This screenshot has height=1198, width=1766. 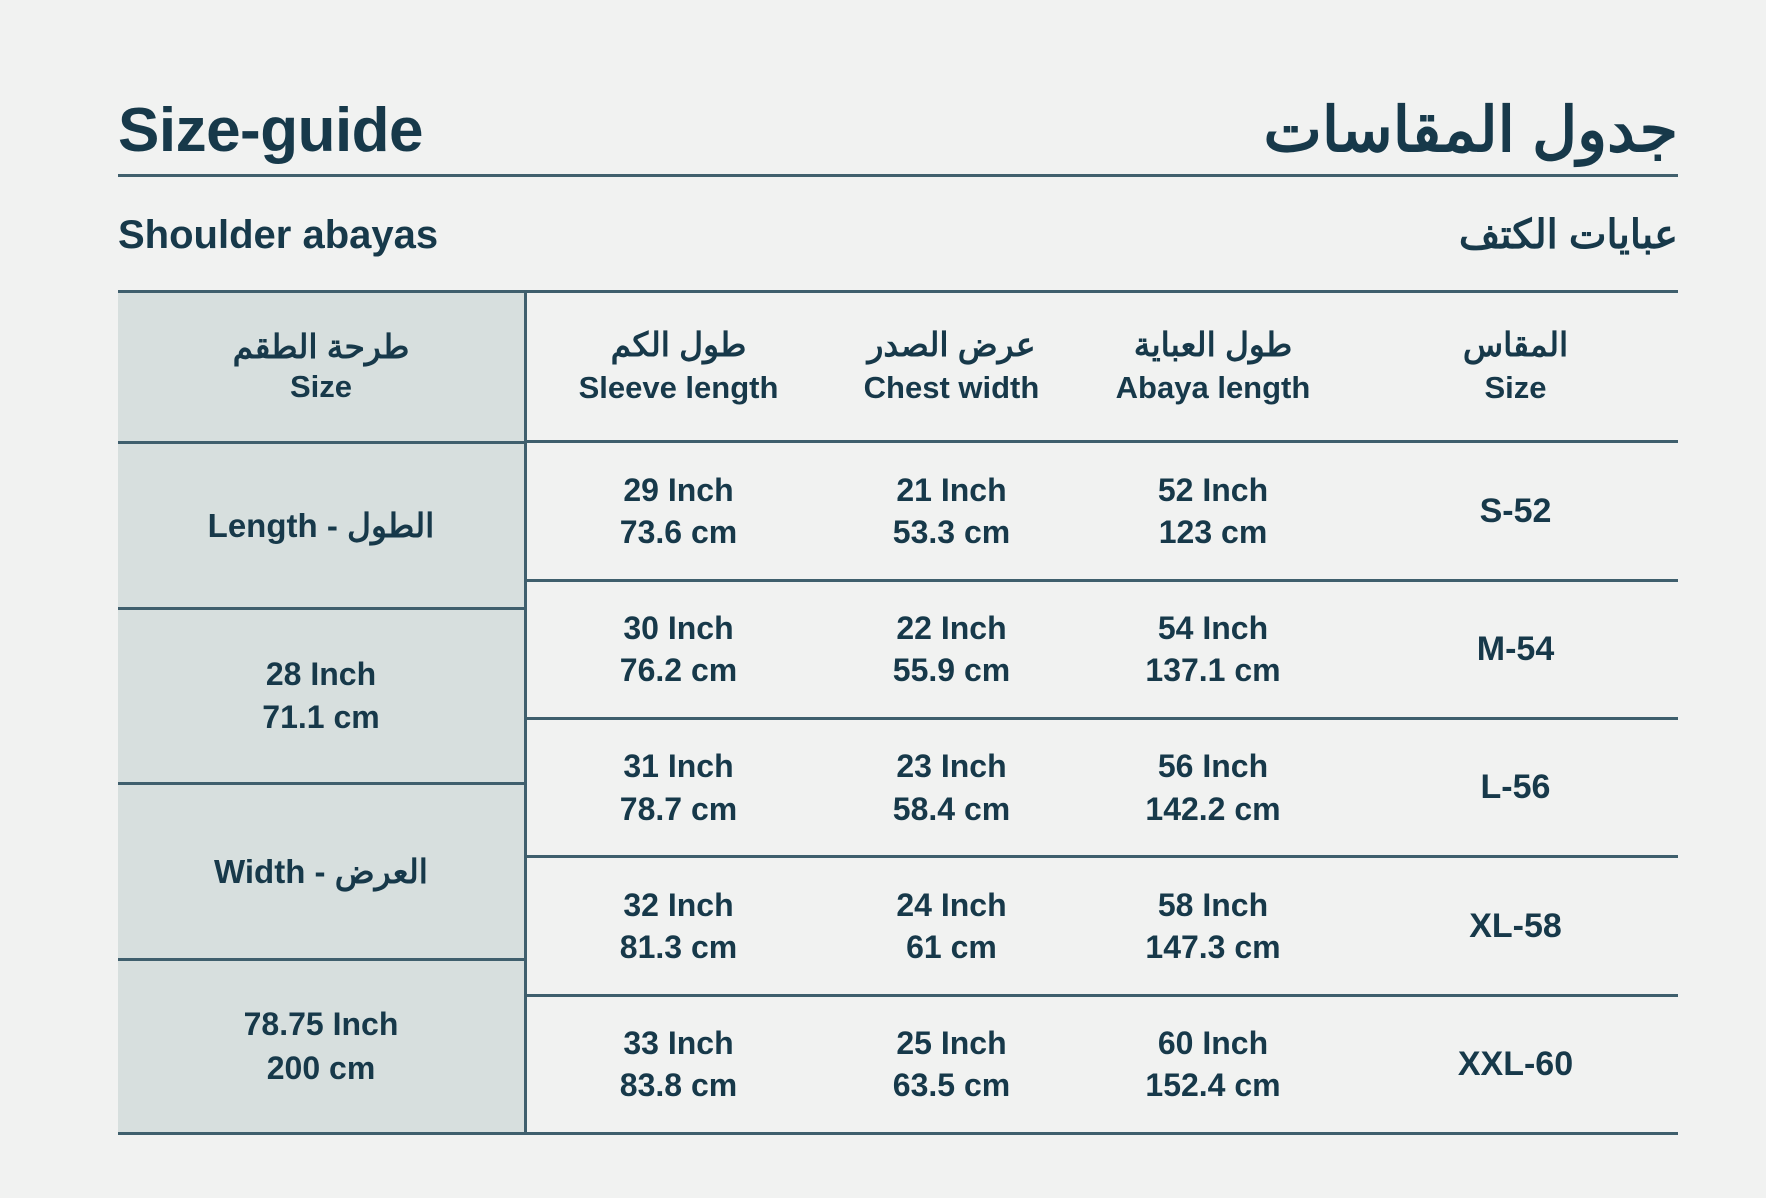 I want to click on summary-column-header: طرحة الطقم Size, so click(x=321, y=367).